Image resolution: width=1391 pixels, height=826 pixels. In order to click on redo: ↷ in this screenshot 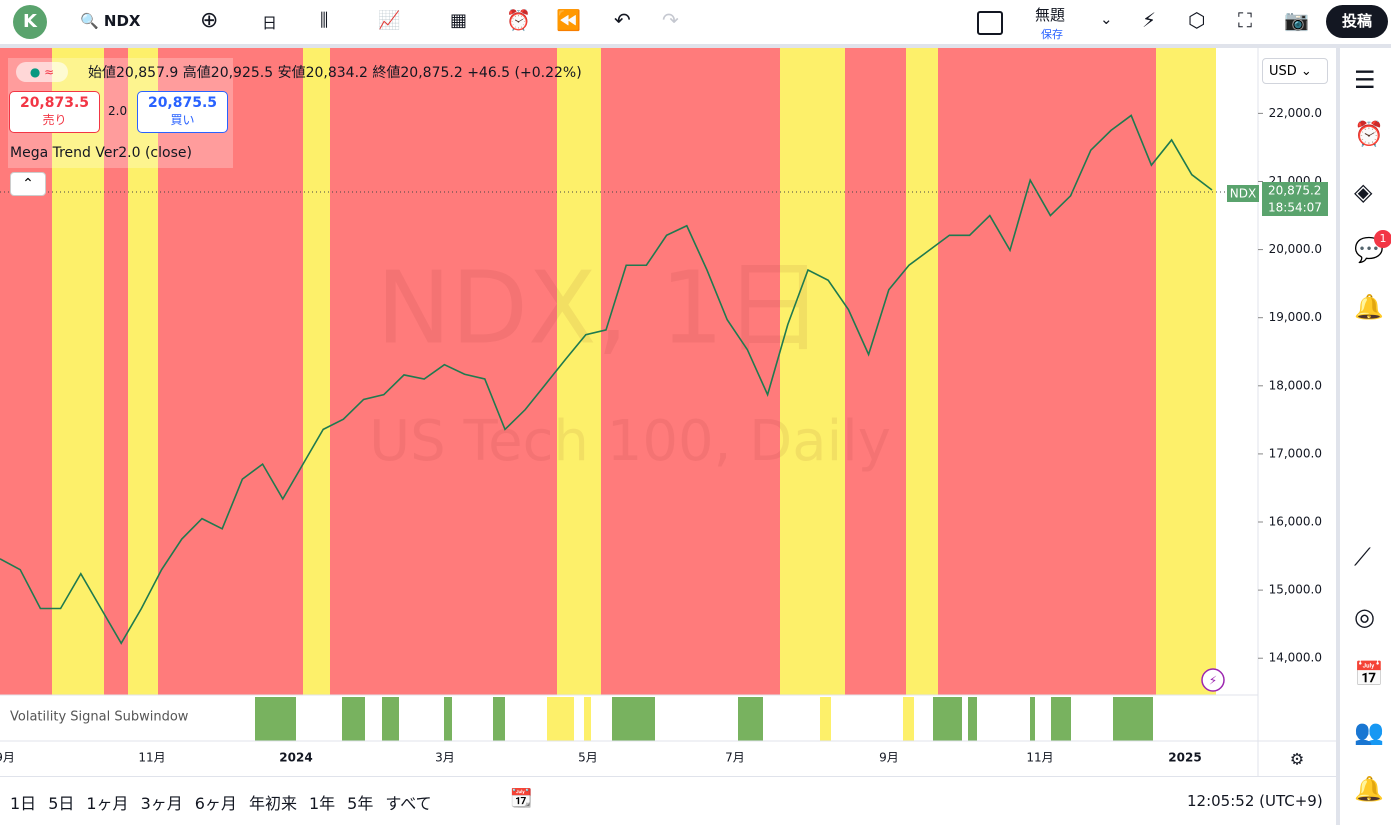, I will do `click(670, 20)`.